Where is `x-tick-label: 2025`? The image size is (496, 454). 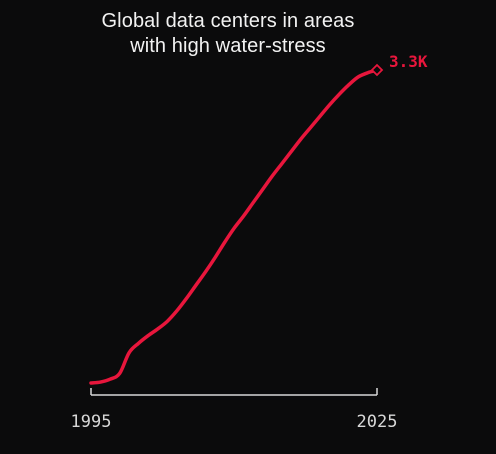 x-tick-label: 2025 is located at coordinates (377, 422).